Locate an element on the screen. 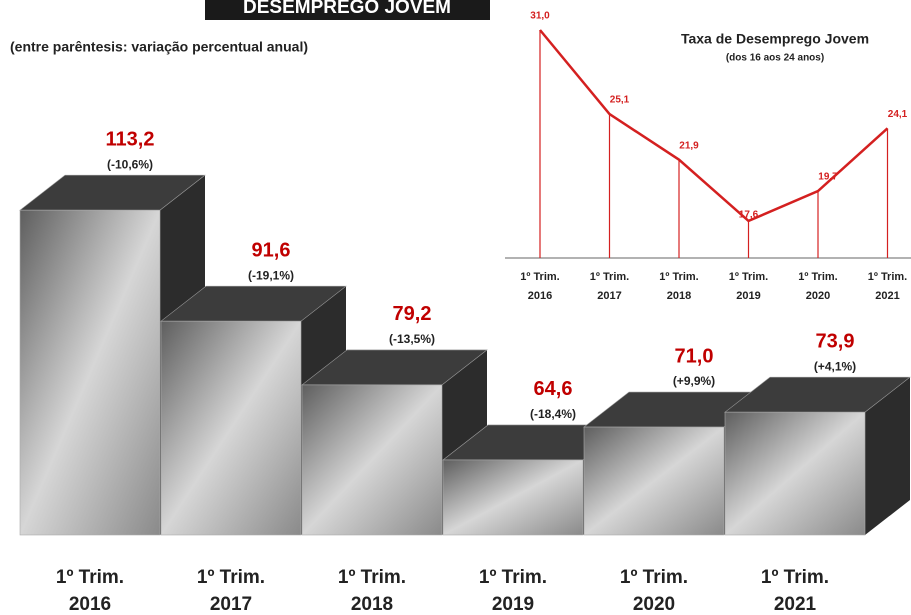  value-label: 113,2 is located at coordinates (130, 139).